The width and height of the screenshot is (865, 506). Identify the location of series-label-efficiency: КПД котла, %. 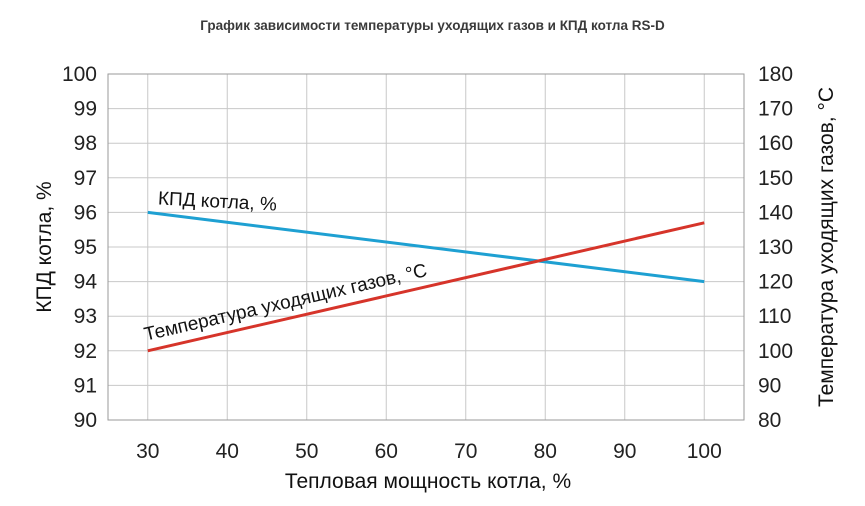
(217, 201).